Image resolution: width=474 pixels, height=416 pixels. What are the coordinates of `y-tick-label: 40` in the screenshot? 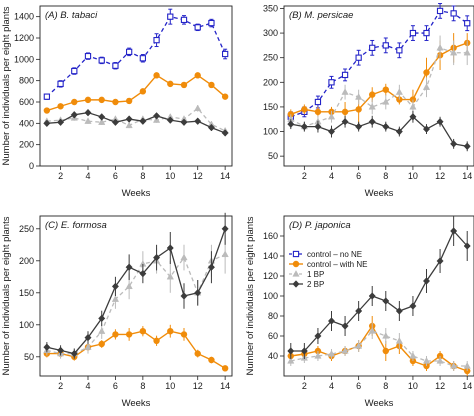 It's located at (273, 356).